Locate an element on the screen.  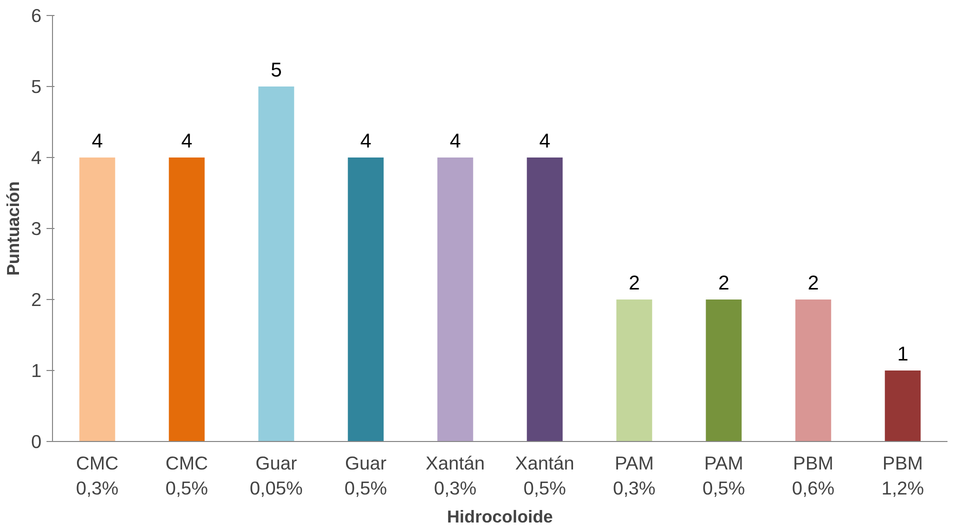
x-tick-label: CMC 0,5% is located at coordinates (186, 475).